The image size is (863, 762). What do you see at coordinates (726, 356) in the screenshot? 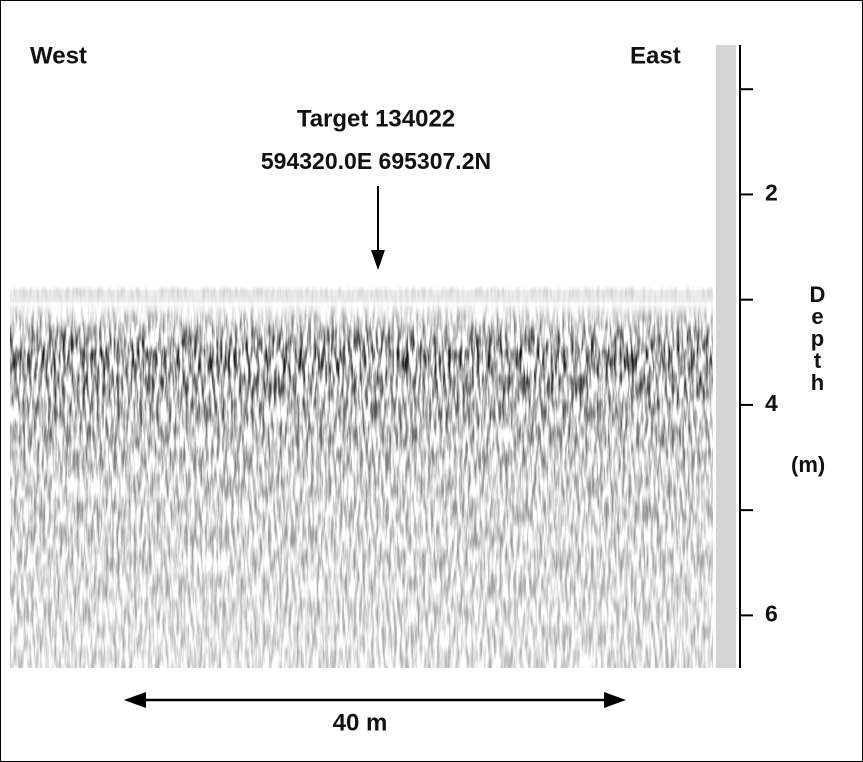
I see `axis-strip` at bounding box center [726, 356].